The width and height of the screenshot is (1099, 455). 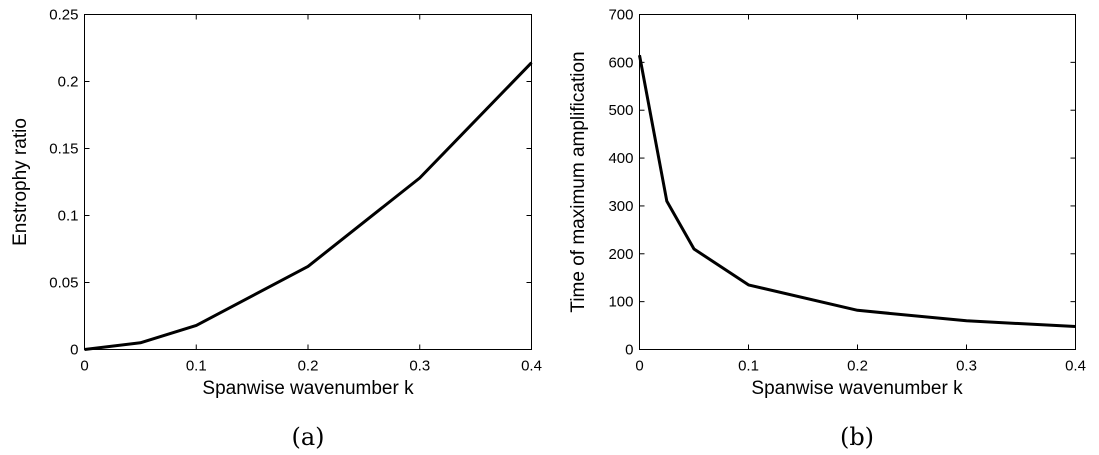 What do you see at coordinates (857, 366) in the screenshot?
I see `chart-b-x-tick-label: 0.2` at bounding box center [857, 366].